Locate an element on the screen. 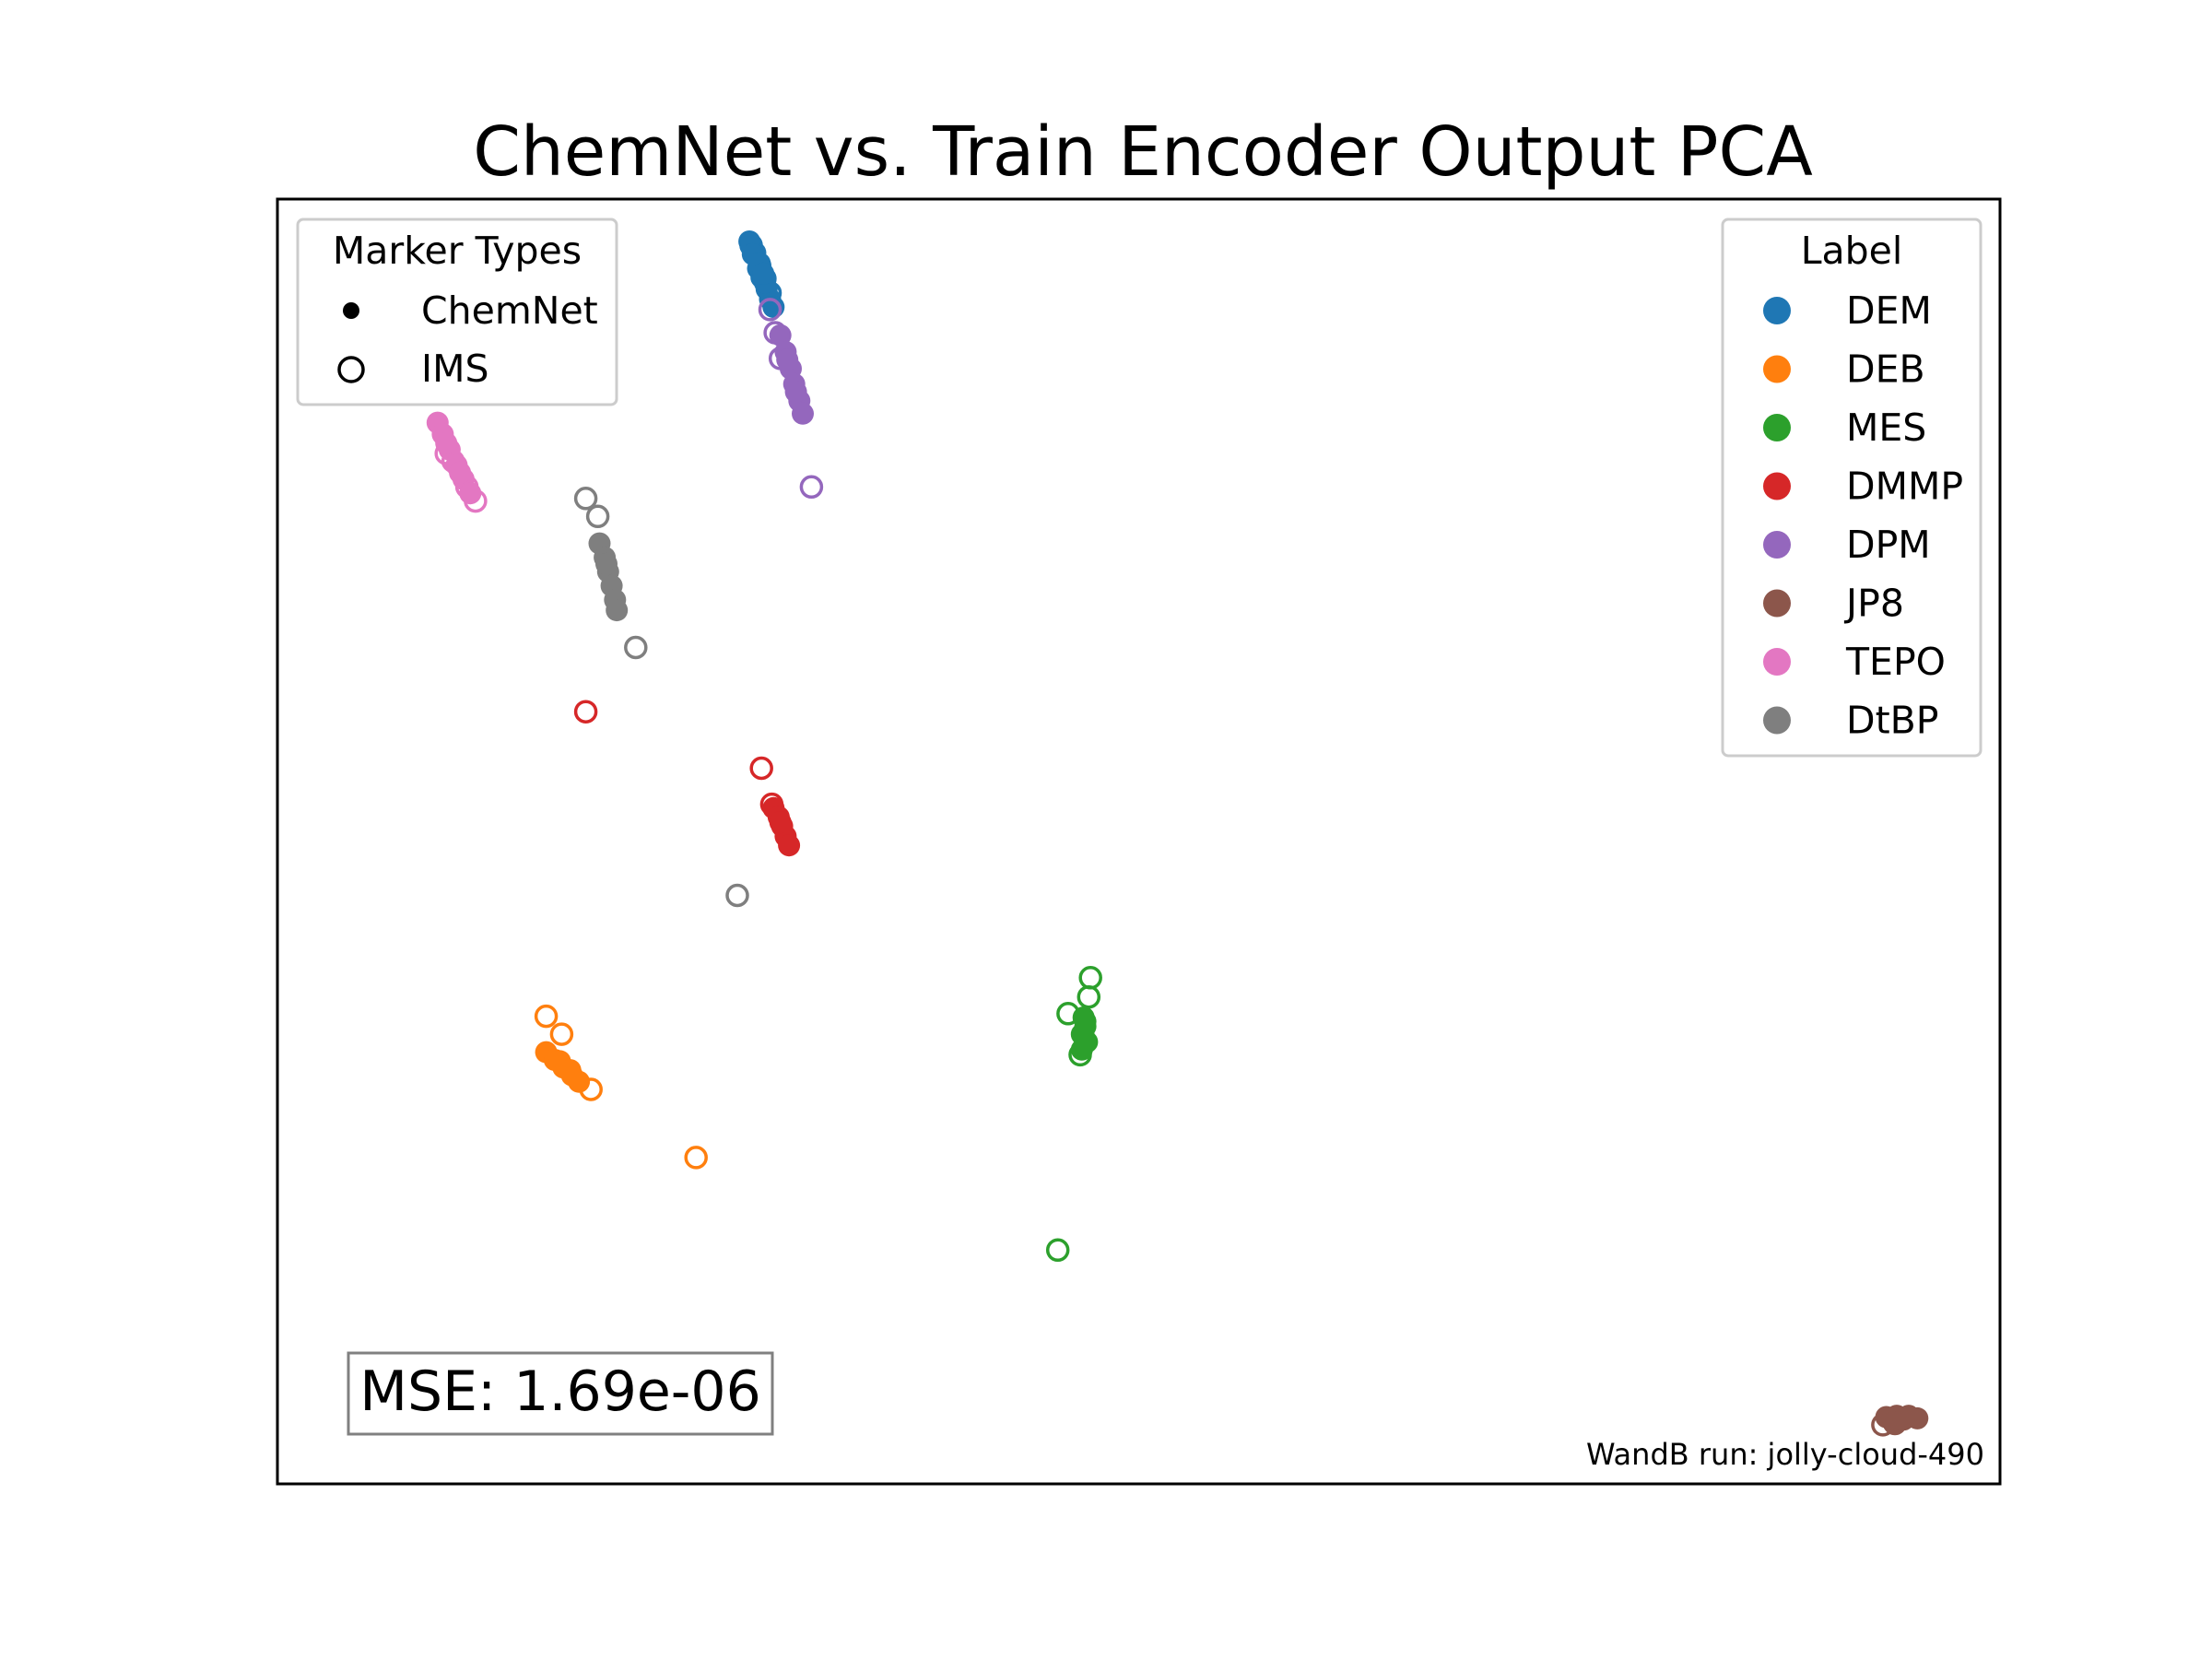 This screenshot has width=2212, height=1659. legend-marker-dmmp is located at coordinates (1777, 486).